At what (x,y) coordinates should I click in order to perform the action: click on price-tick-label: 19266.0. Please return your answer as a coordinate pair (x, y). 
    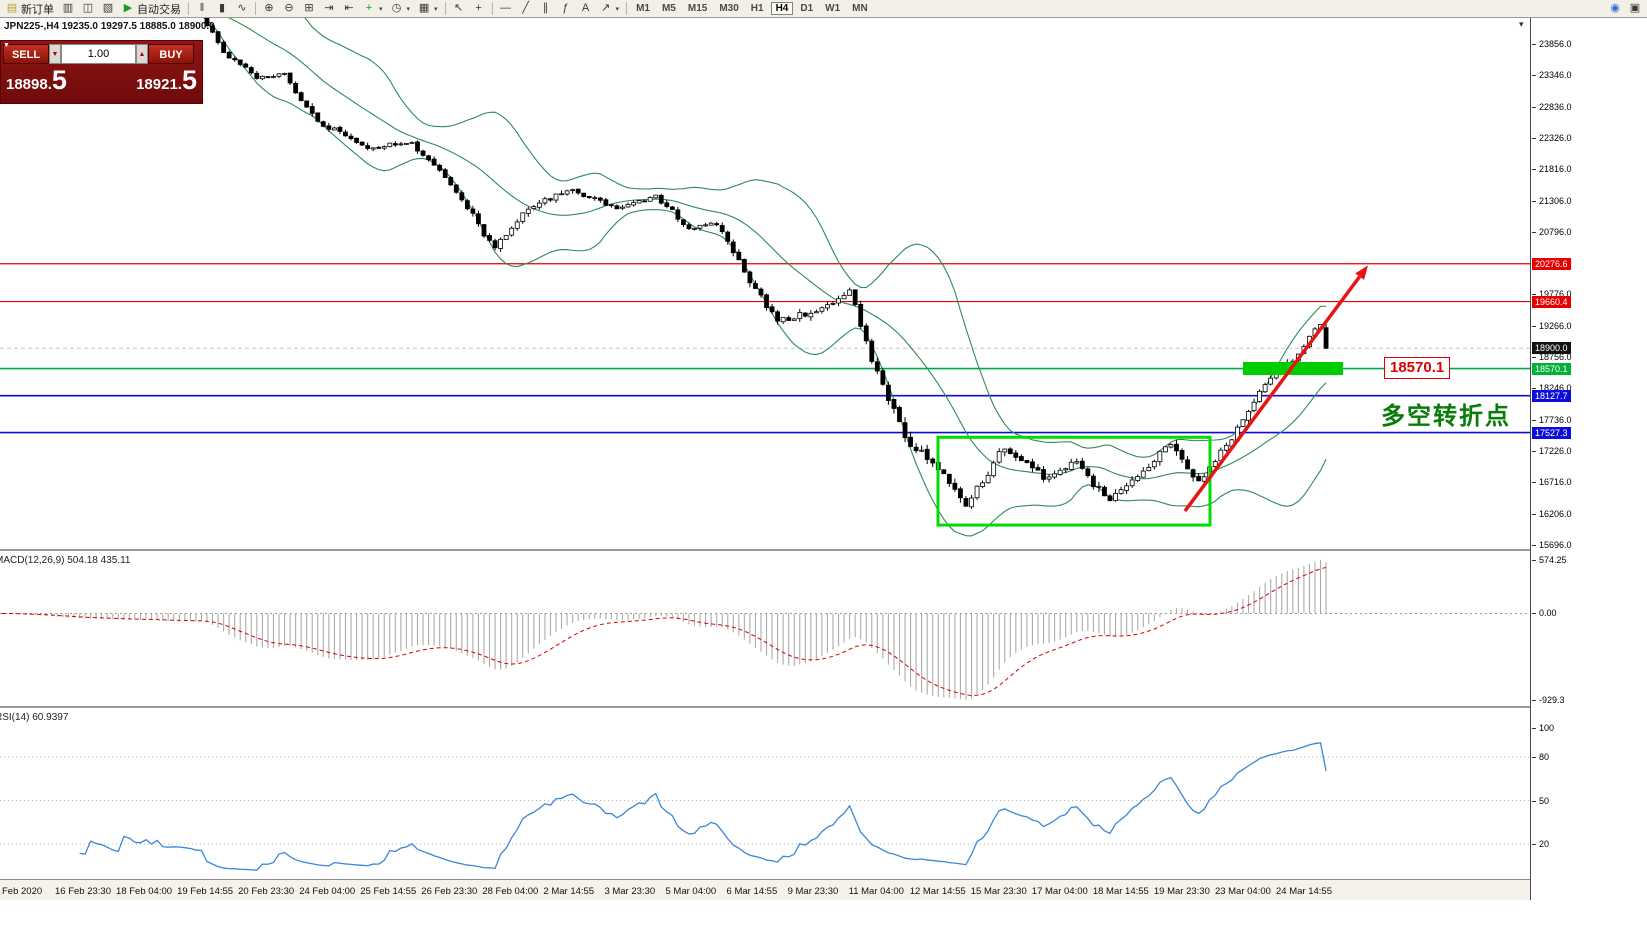
    Looking at the image, I should click on (1555, 325).